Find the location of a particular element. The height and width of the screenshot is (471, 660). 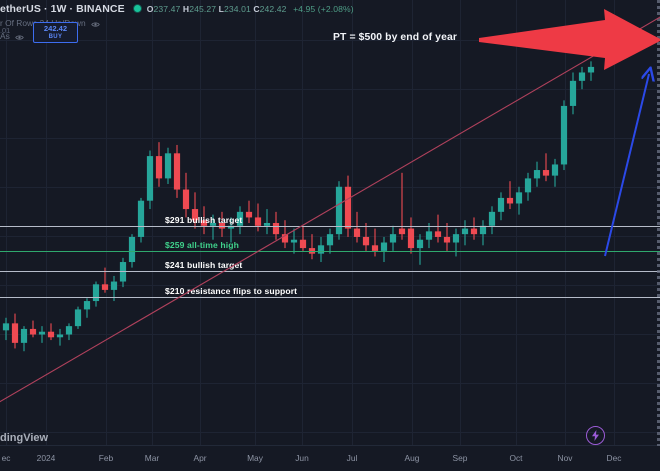

lightning-bolt-icon is located at coordinates (595, 435).